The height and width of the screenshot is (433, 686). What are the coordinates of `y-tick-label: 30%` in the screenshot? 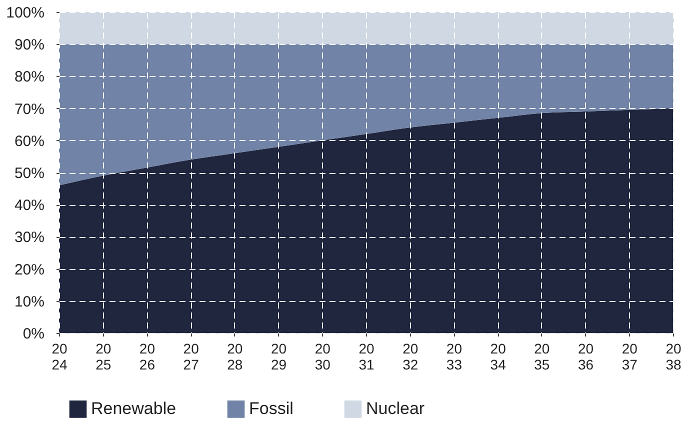 It's located at (29, 237).